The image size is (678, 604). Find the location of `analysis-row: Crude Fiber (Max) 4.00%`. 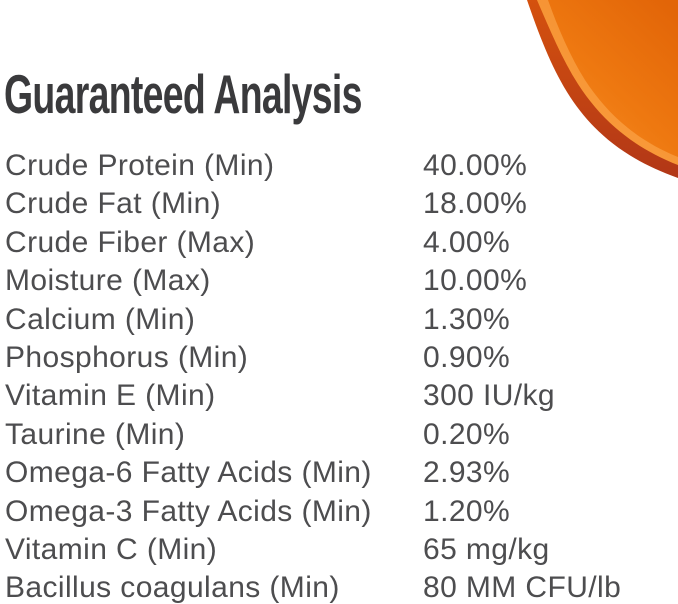

analysis-row: Crude Fiber (Max) 4.00% is located at coordinates (341, 243).